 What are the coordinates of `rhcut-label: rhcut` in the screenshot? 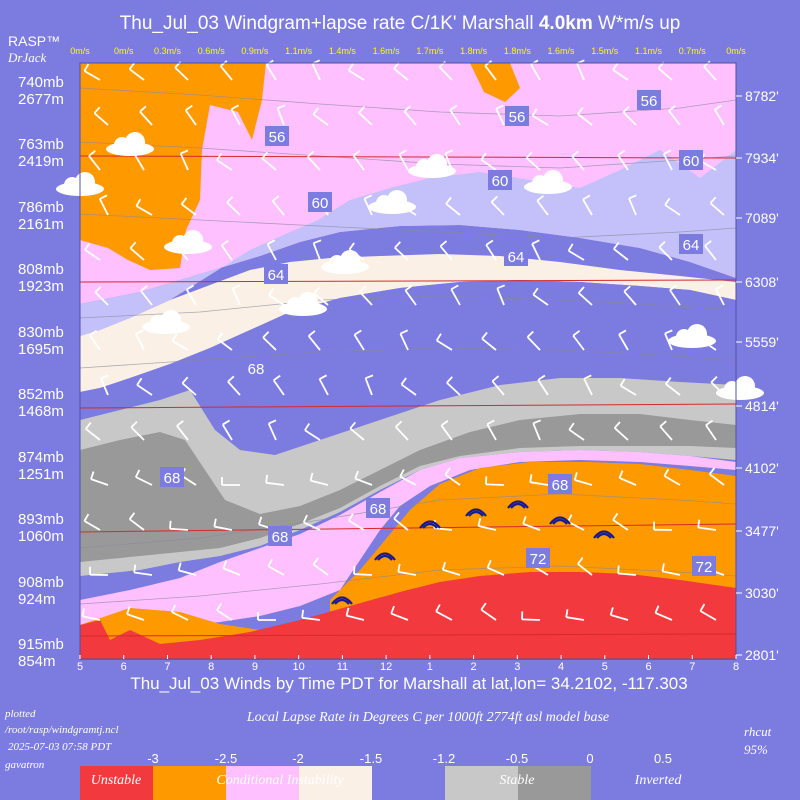 It's located at (758, 731).